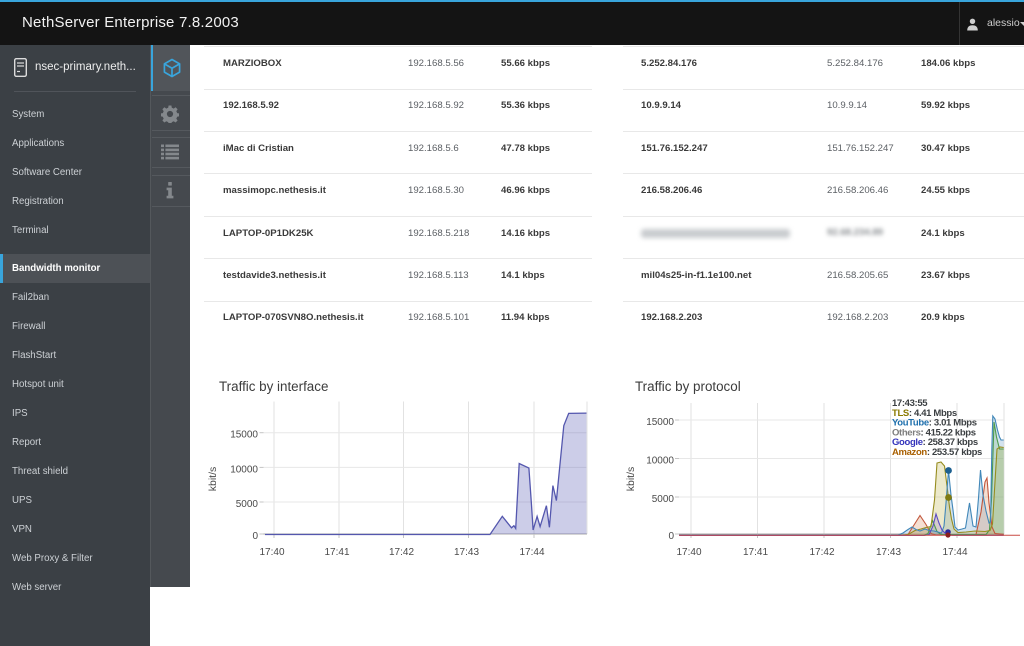  What do you see at coordinates (924, 413) in the screenshot?
I see `svg-text: TLS: 4.41 Mbps` at bounding box center [924, 413].